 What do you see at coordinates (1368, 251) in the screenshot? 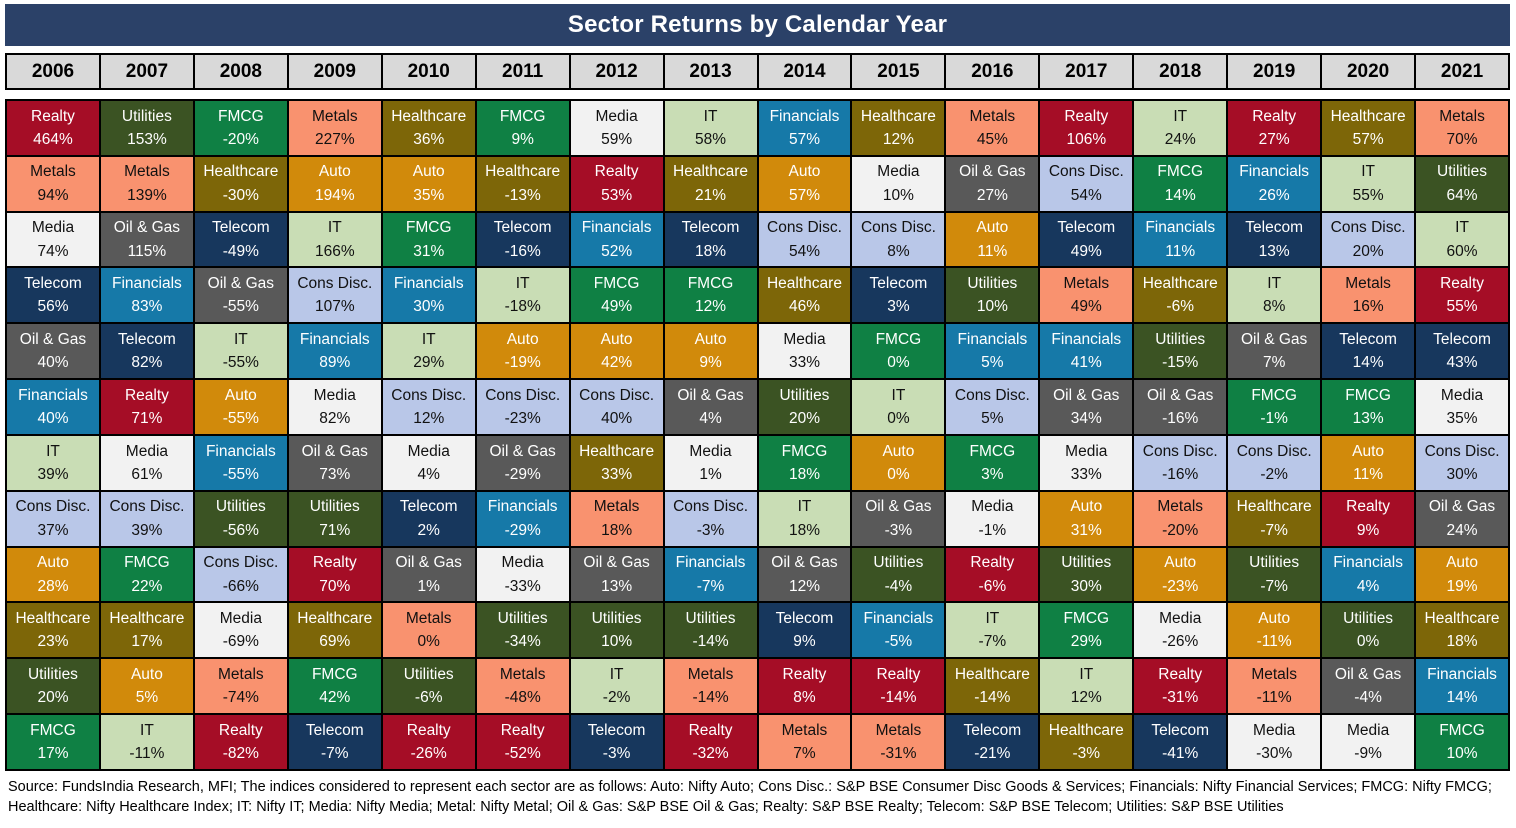
I see `return-value: 20%` at bounding box center [1368, 251].